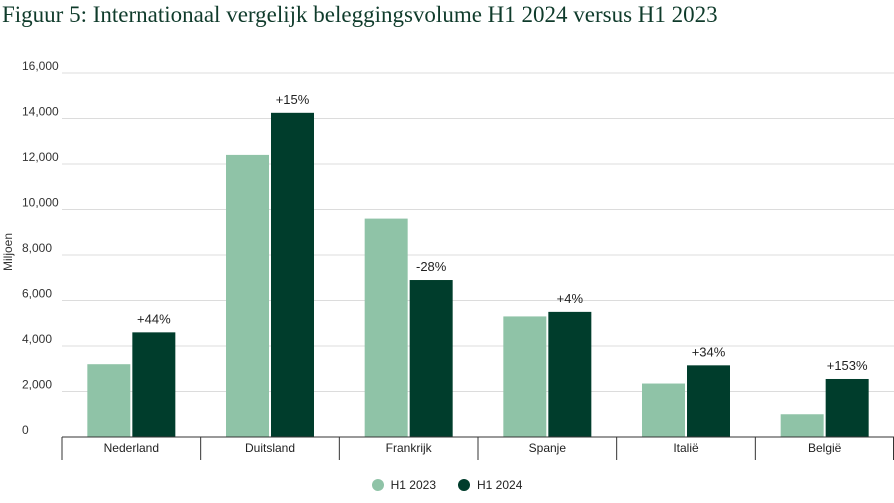  Describe the element at coordinates (270, 448) in the screenshot. I see `x-tick-label: Duitsland` at that location.